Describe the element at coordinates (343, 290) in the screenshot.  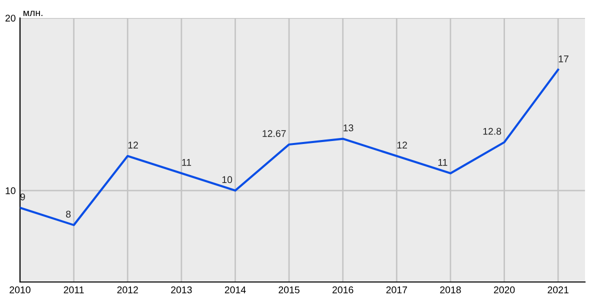
I see `x-tick-label: 2016` at that location.